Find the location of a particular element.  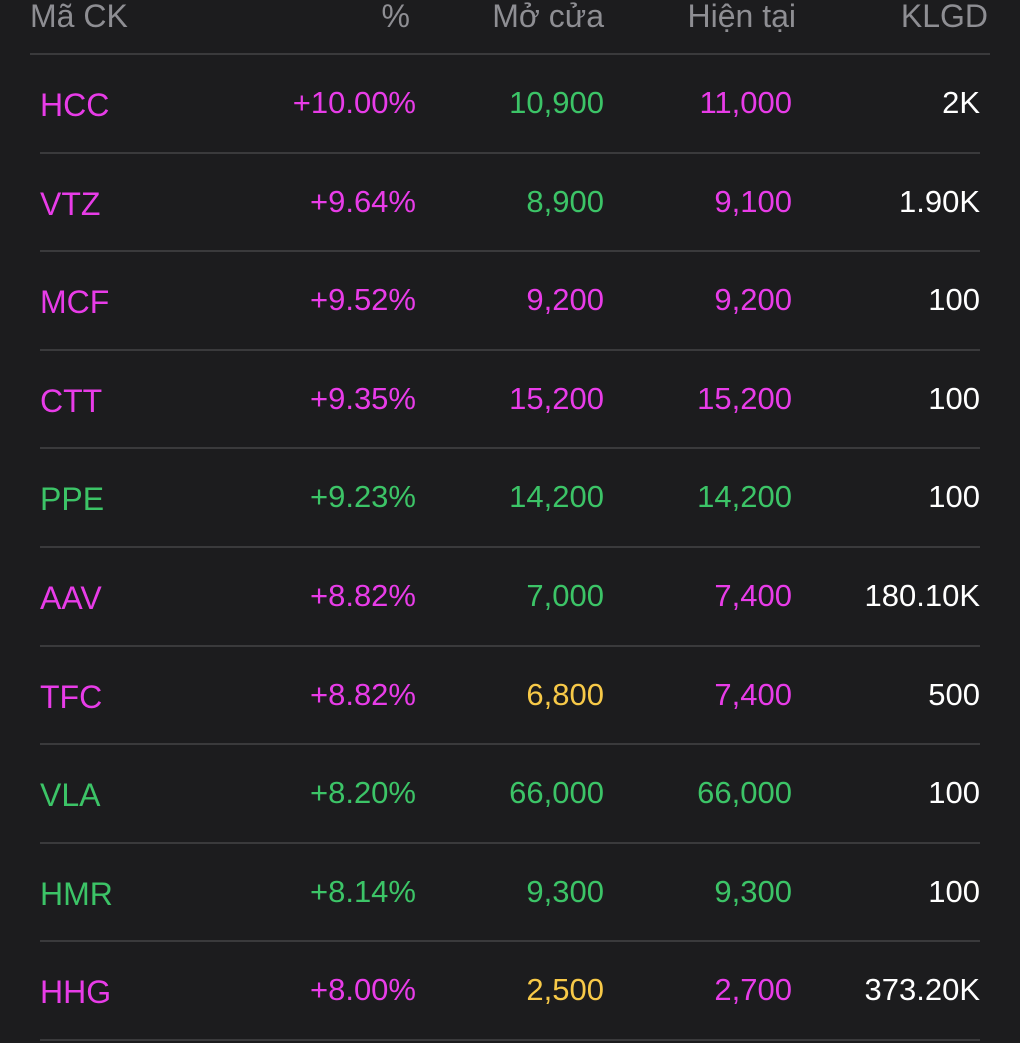

table-row: MCF +9.52% 9,200 9,200 100 is located at coordinates (510, 301).